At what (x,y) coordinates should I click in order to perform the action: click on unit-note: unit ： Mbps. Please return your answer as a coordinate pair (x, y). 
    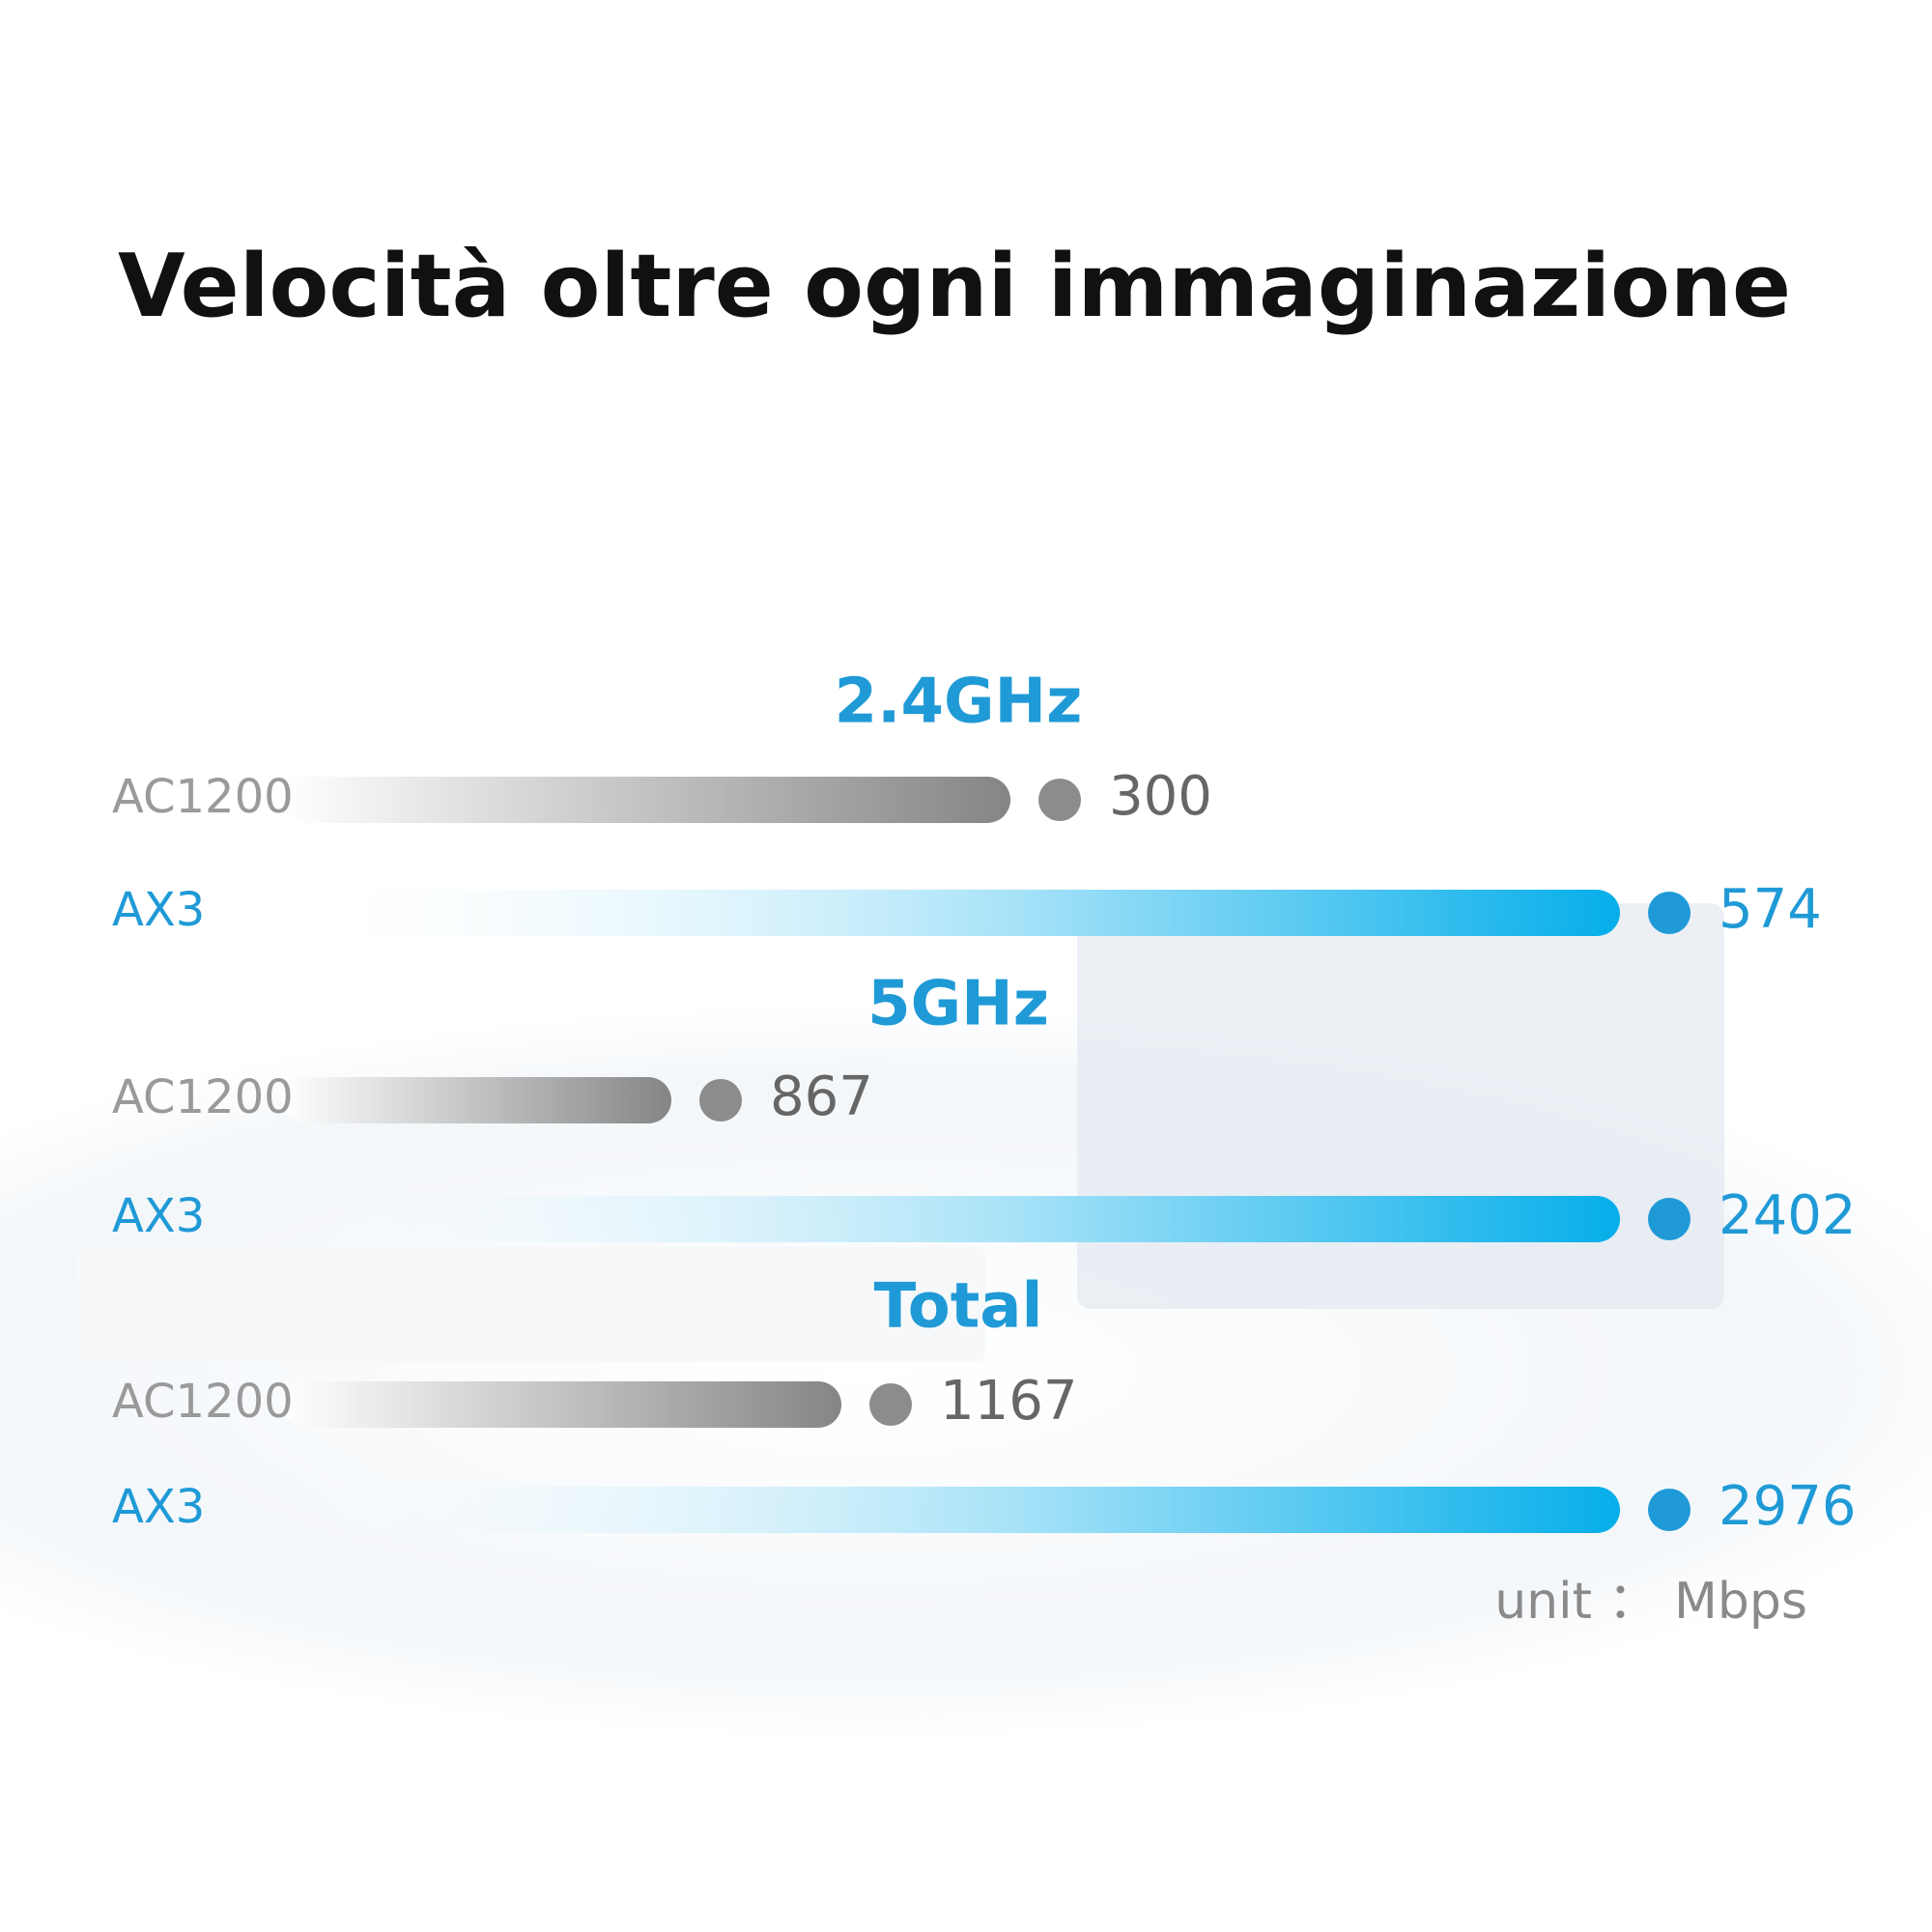
    Looking at the image, I should click on (1650, 1602).